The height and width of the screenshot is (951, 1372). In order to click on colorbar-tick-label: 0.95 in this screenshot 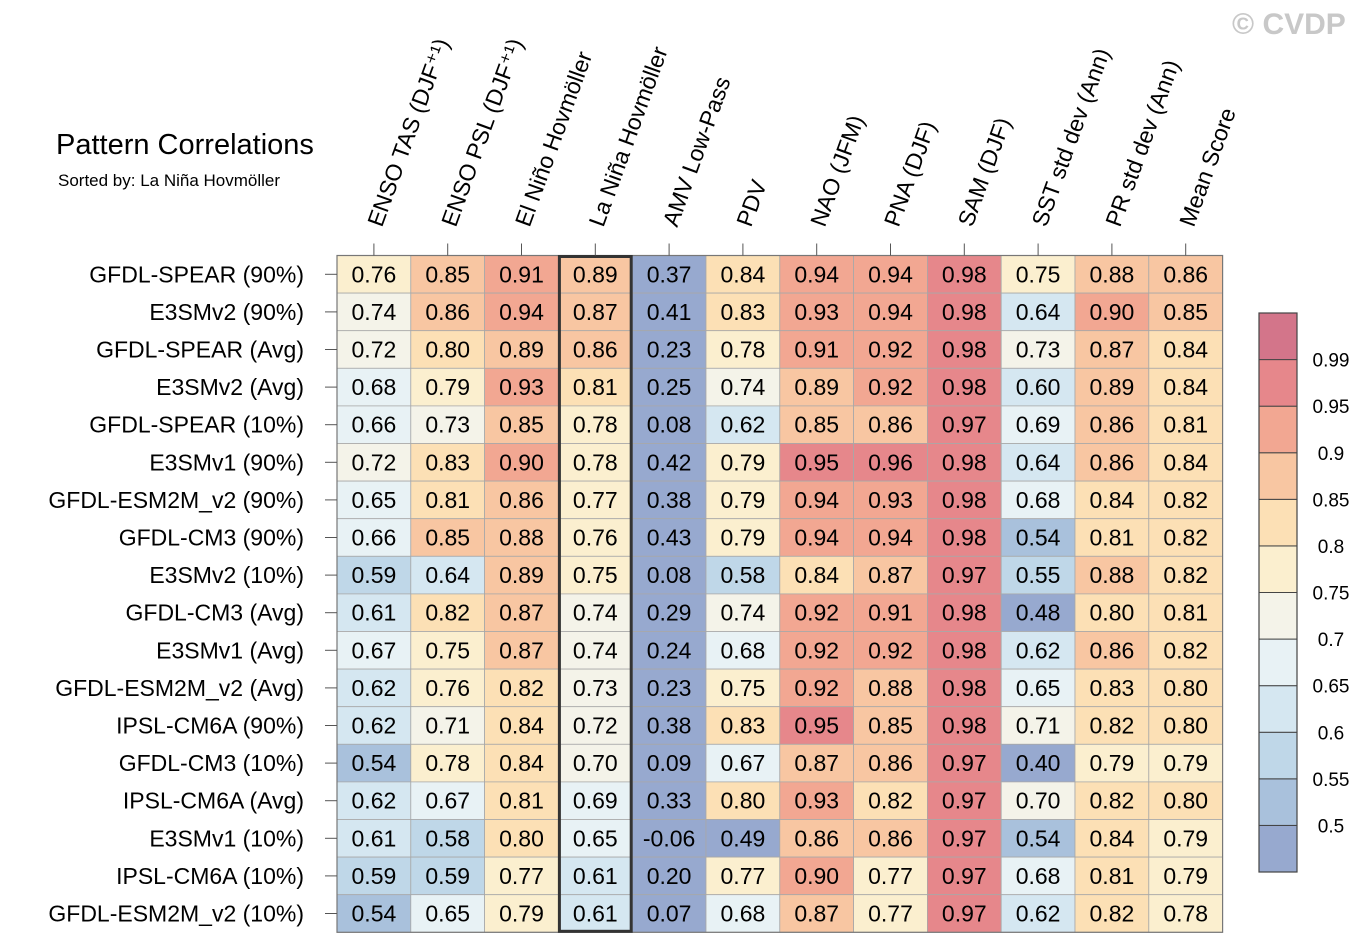, I will do `click(1331, 407)`.